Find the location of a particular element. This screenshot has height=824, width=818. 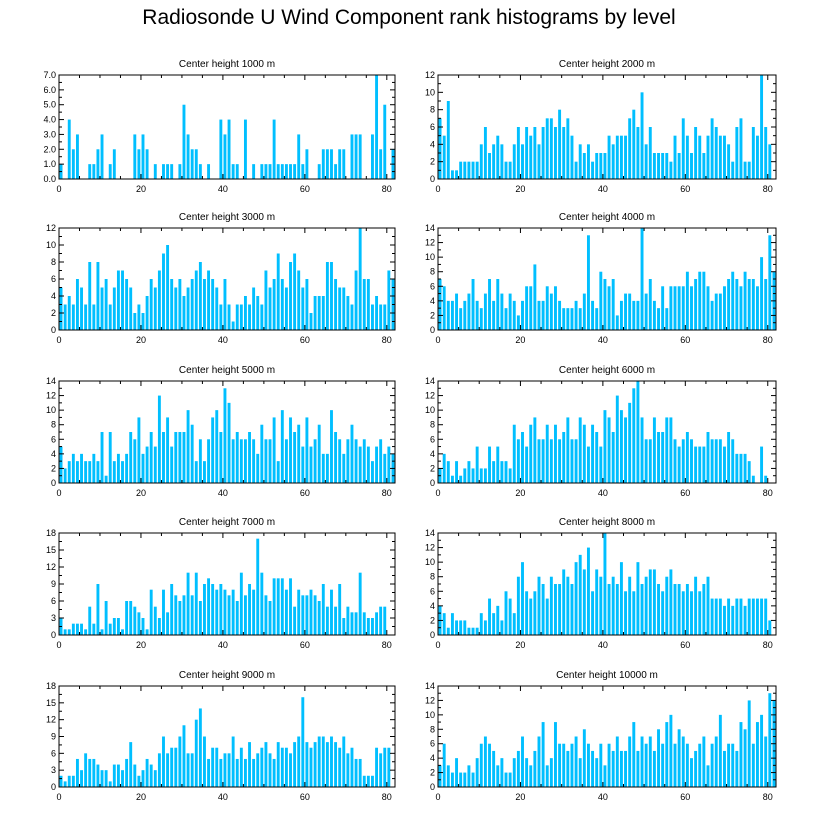

y-tick-label: 2 is located at coordinates (432, 162).